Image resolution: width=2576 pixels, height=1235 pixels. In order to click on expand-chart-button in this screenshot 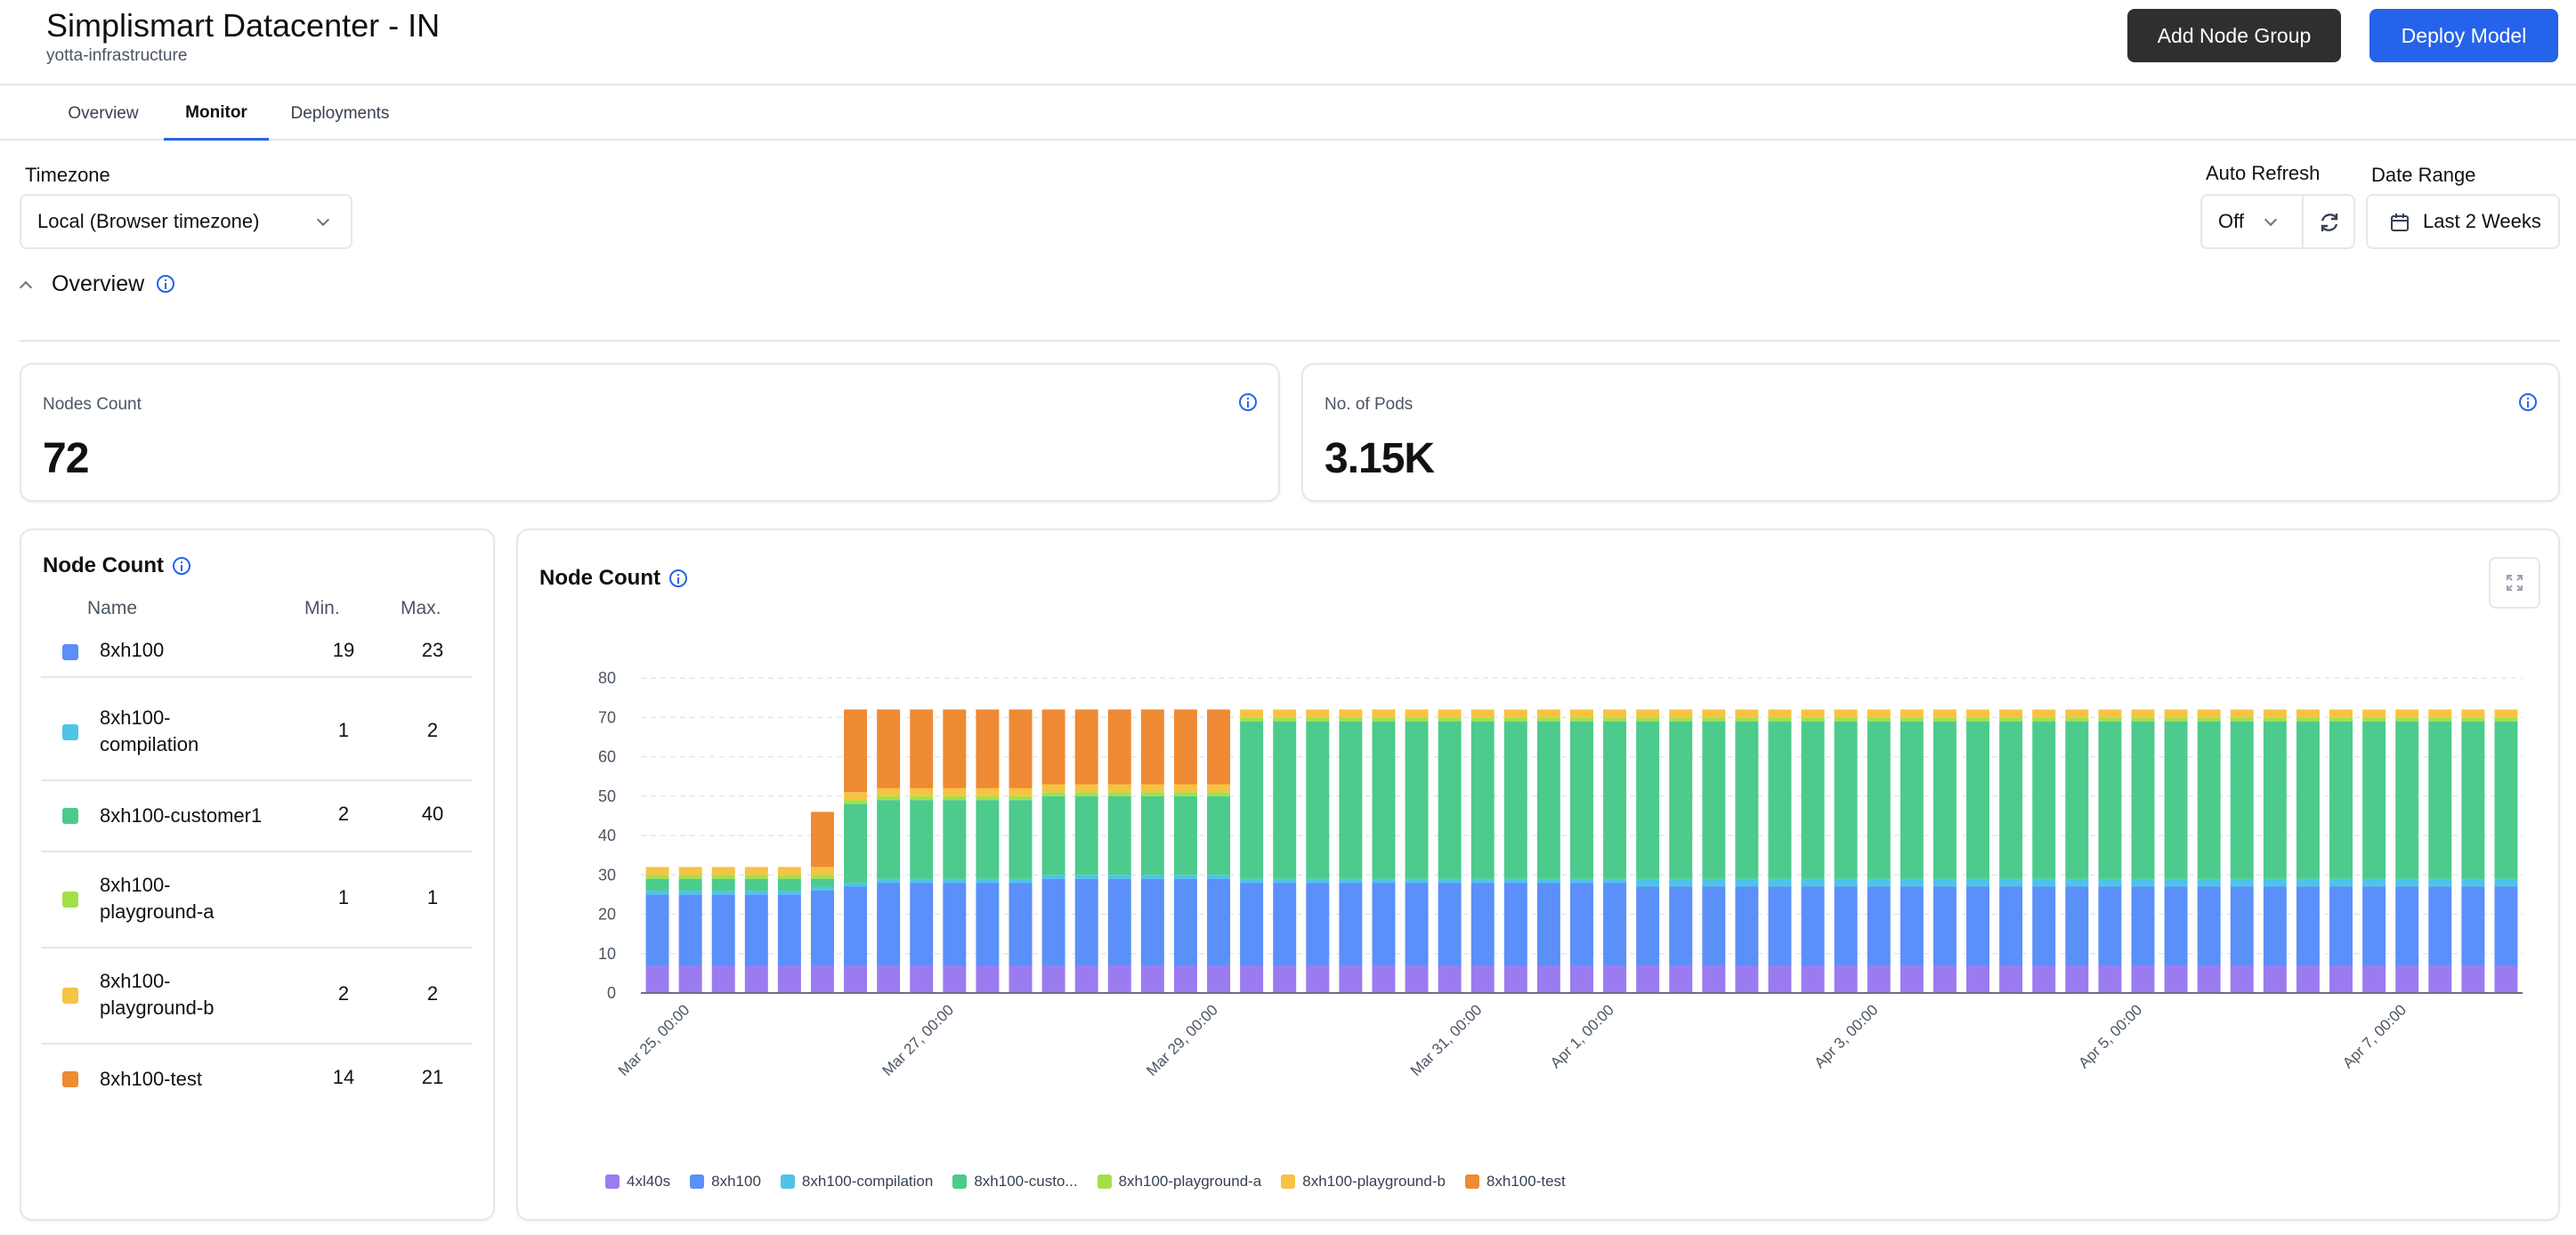, I will do `click(2515, 583)`.